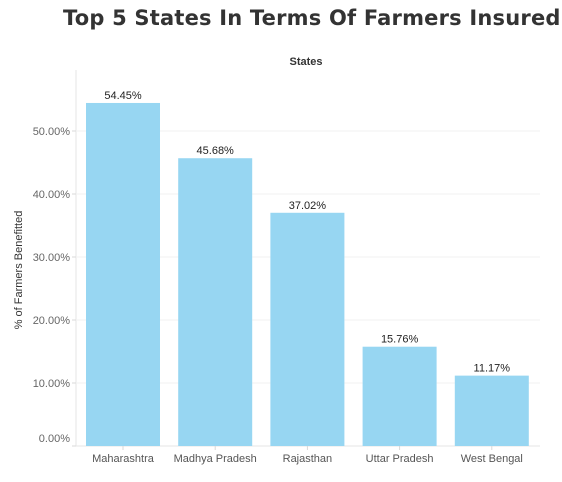 The height and width of the screenshot is (482, 562). What do you see at coordinates (400, 340) in the screenshot?
I see `data-label: 15.76%` at bounding box center [400, 340].